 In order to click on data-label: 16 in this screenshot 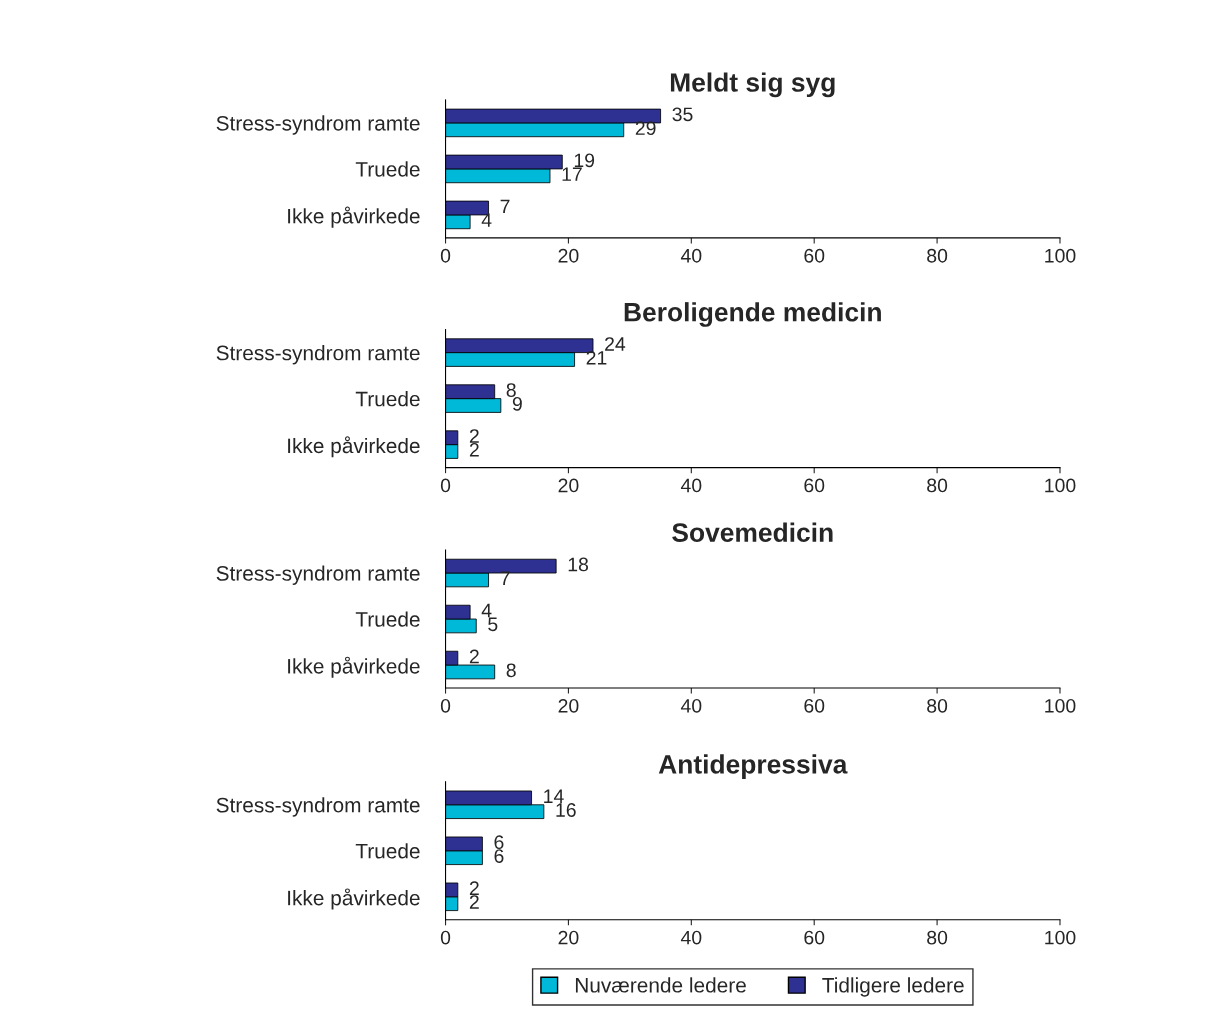, I will do `click(566, 810)`.